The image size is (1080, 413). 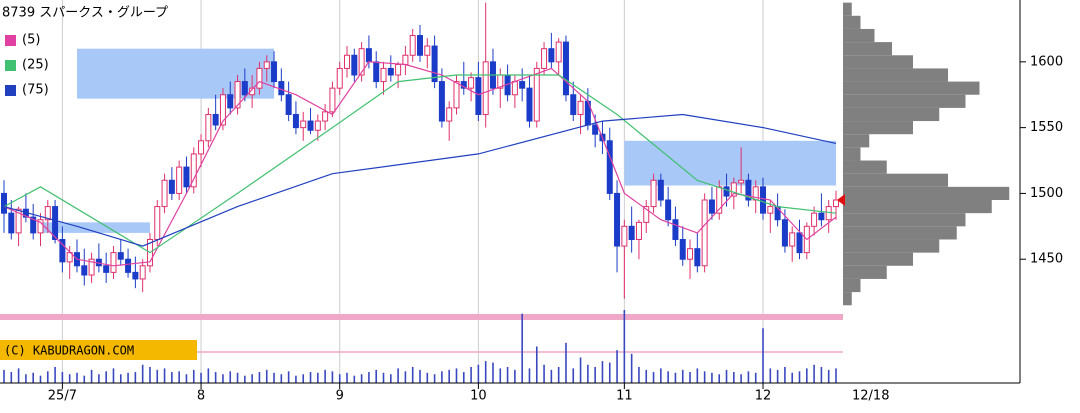 What do you see at coordinates (340, 396) in the screenshot?
I see `x-tick-label: 9` at bounding box center [340, 396].